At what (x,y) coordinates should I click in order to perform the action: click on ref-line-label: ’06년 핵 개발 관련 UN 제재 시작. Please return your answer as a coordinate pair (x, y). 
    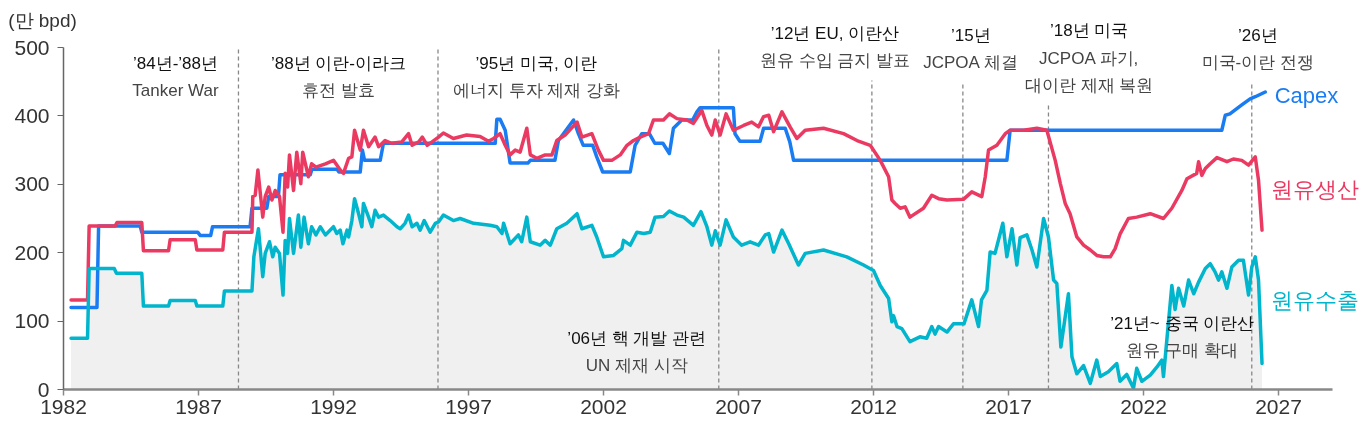
    Looking at the image, I should click on (637, 351).